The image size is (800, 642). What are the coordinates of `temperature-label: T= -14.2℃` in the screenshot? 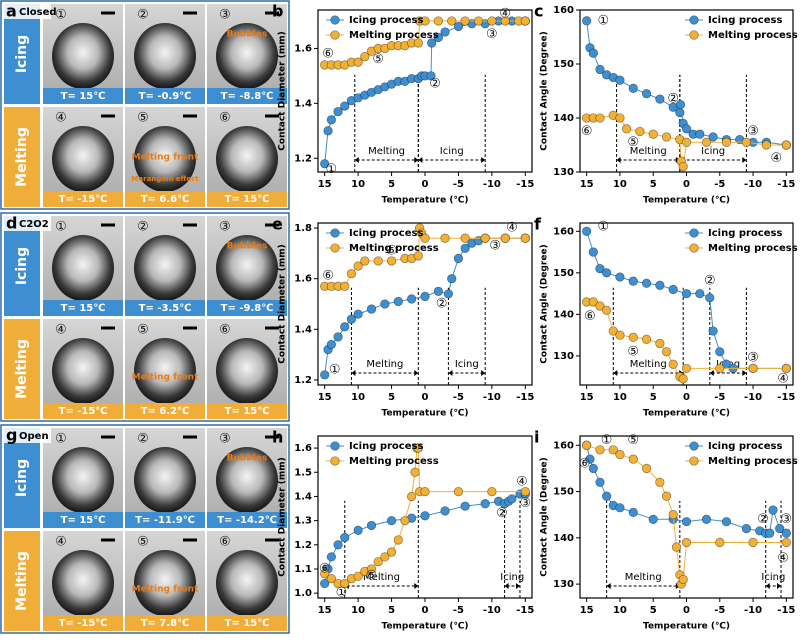 It's located at (247, 520).